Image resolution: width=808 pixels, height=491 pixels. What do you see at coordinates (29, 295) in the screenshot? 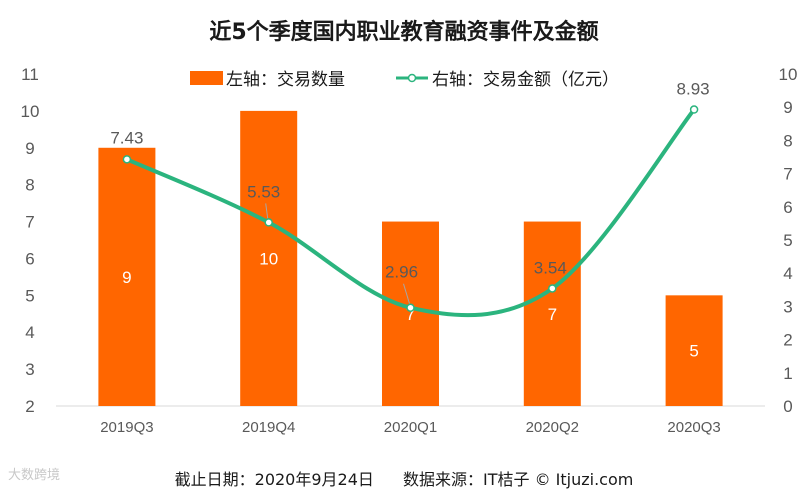
I see `left-axis-tick: 5` at bounding box center [29, 295].